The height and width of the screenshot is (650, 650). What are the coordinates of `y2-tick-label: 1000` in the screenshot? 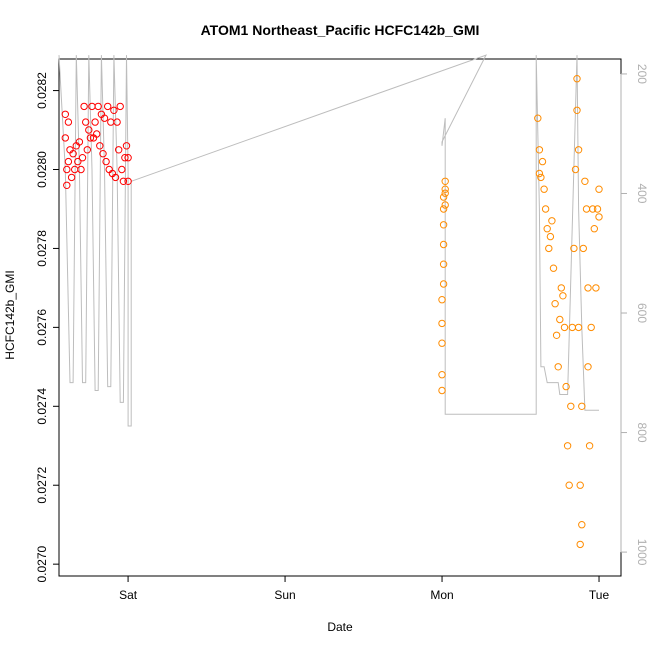 It's located at (642, 552).